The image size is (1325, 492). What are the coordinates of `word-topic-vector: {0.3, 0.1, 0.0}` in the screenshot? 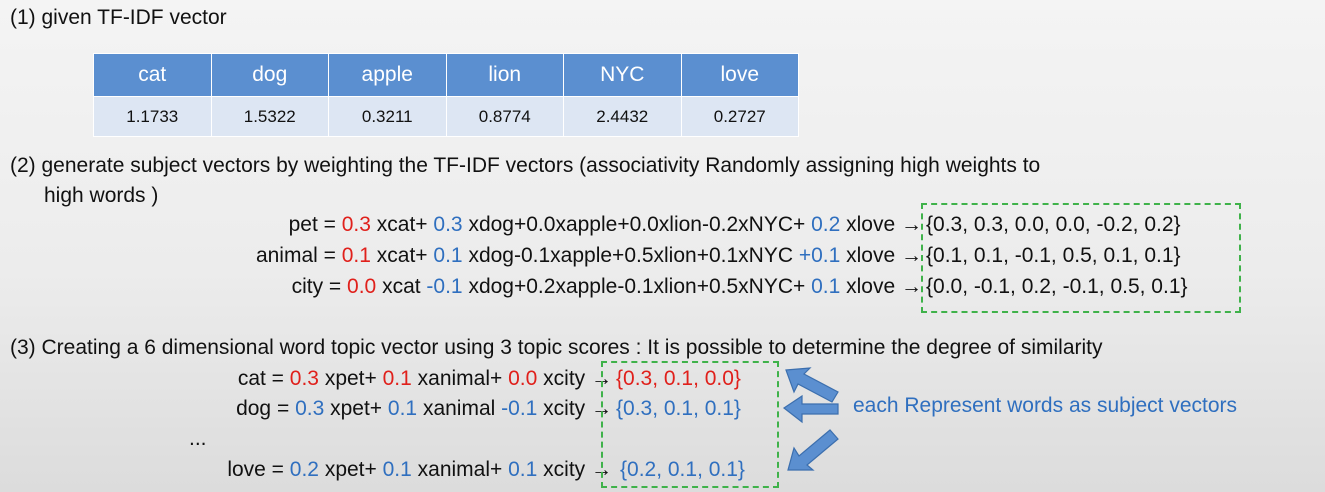 It's located at (678, 378).